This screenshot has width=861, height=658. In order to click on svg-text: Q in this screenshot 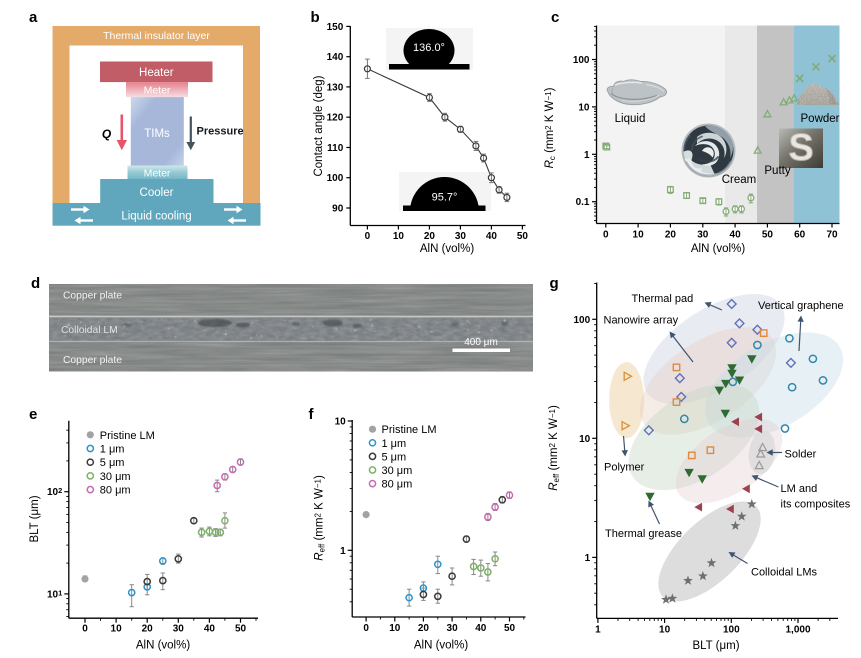, I will do `click(107, 134)`.